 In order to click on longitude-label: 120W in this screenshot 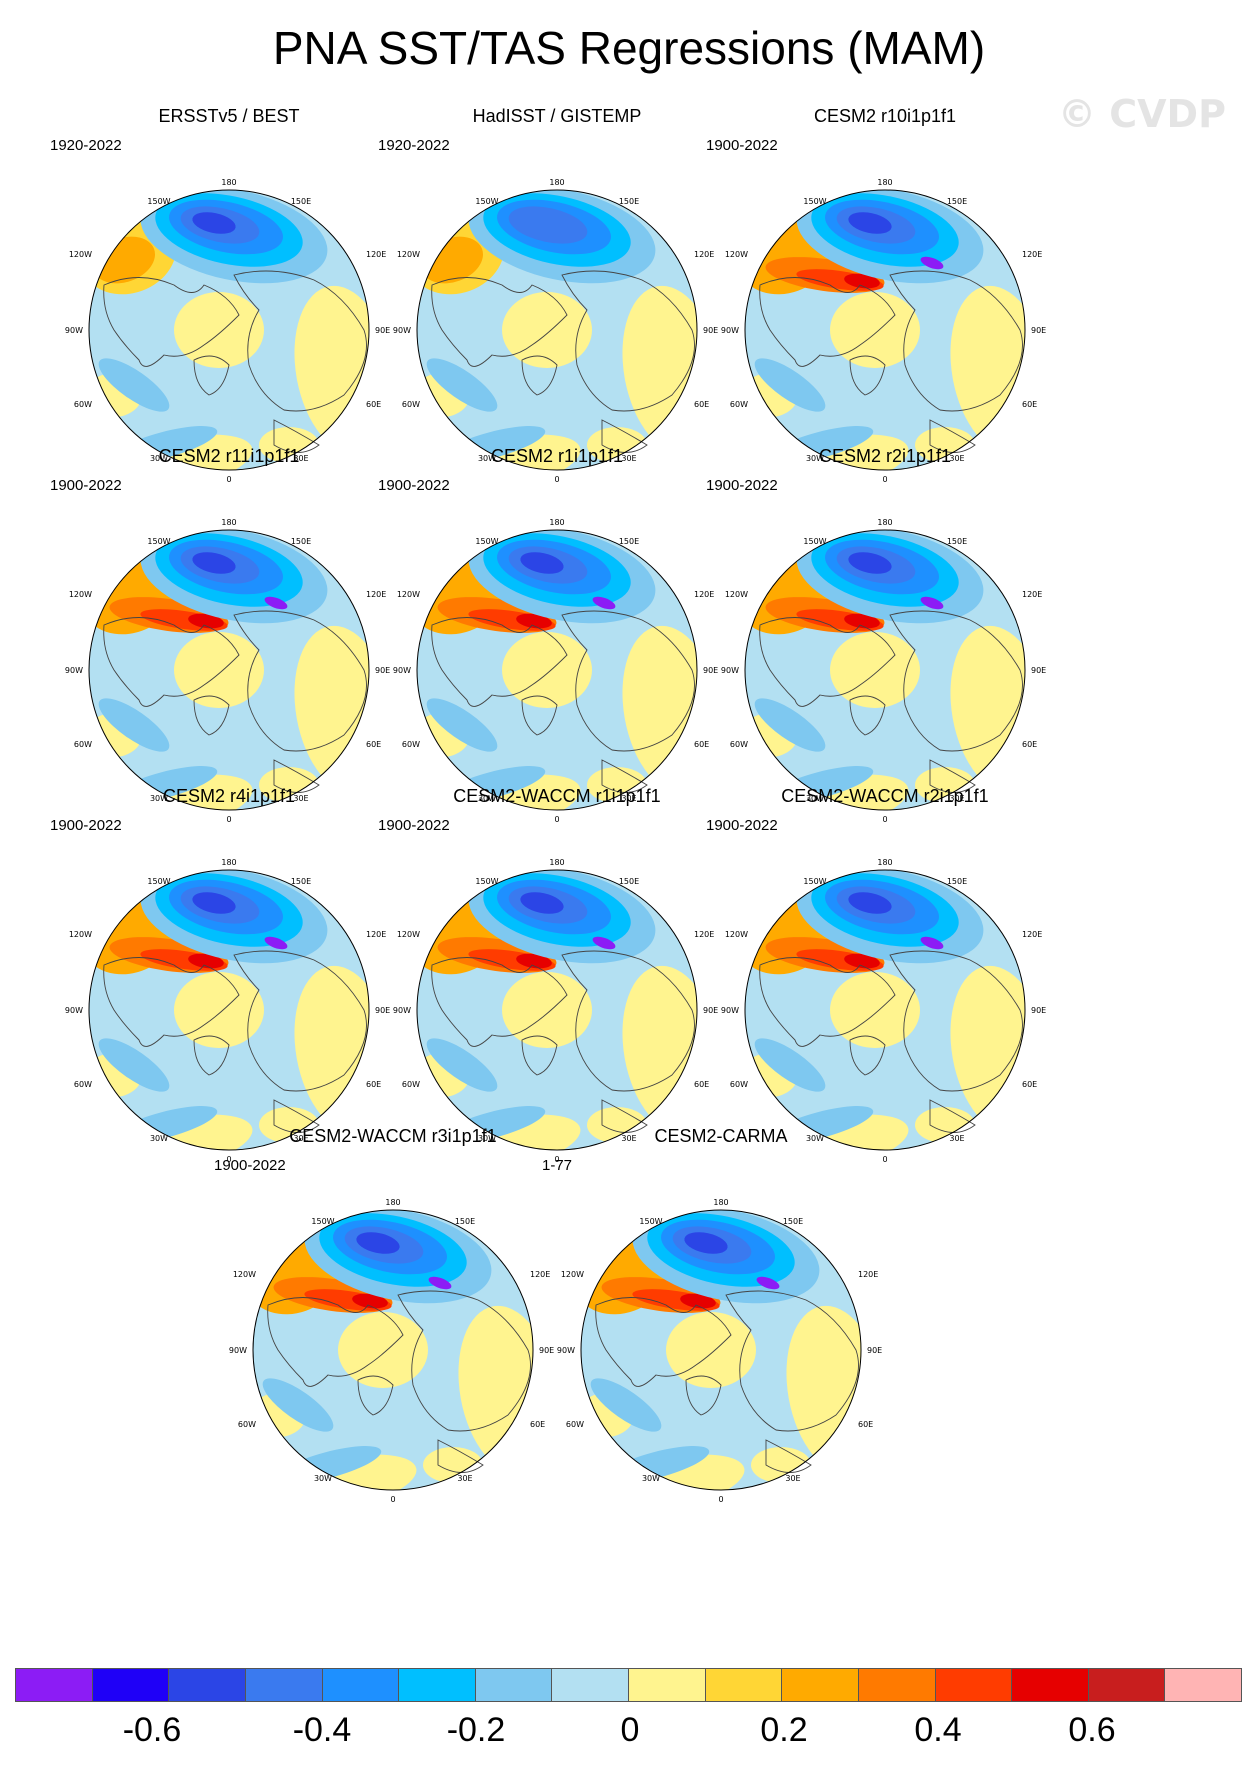, I will do `click(80, 594)`.